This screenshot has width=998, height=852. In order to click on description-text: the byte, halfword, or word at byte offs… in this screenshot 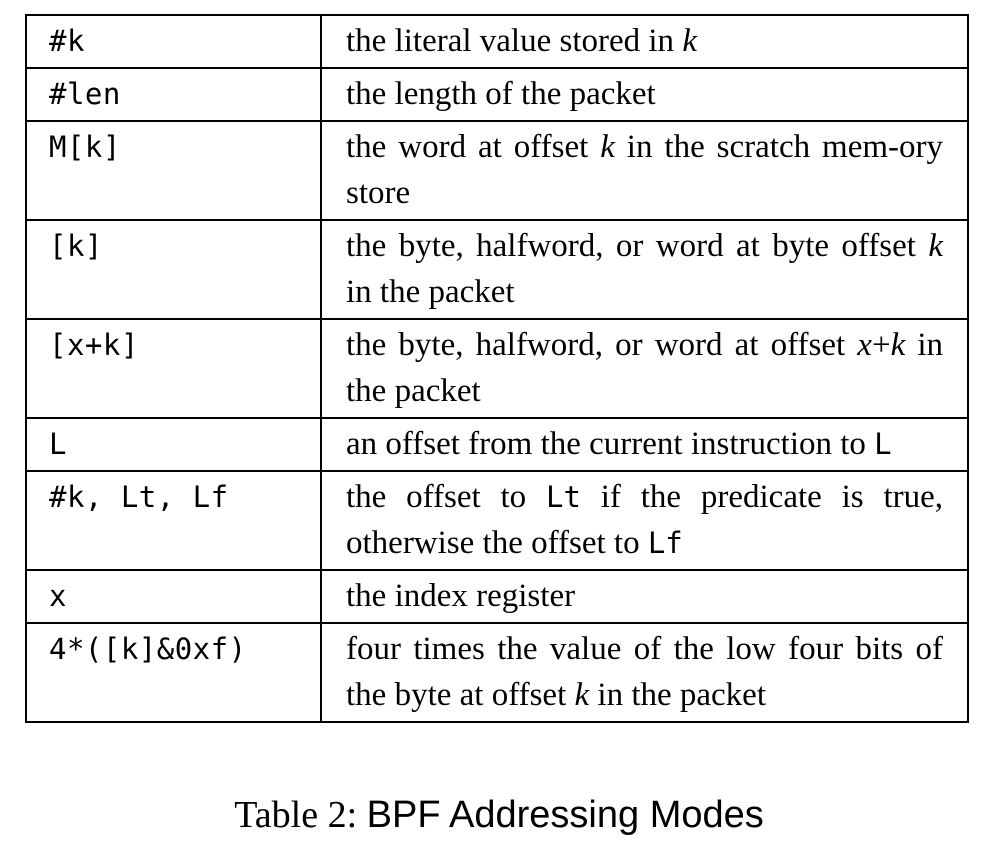, I will do `click(637, 246)`.